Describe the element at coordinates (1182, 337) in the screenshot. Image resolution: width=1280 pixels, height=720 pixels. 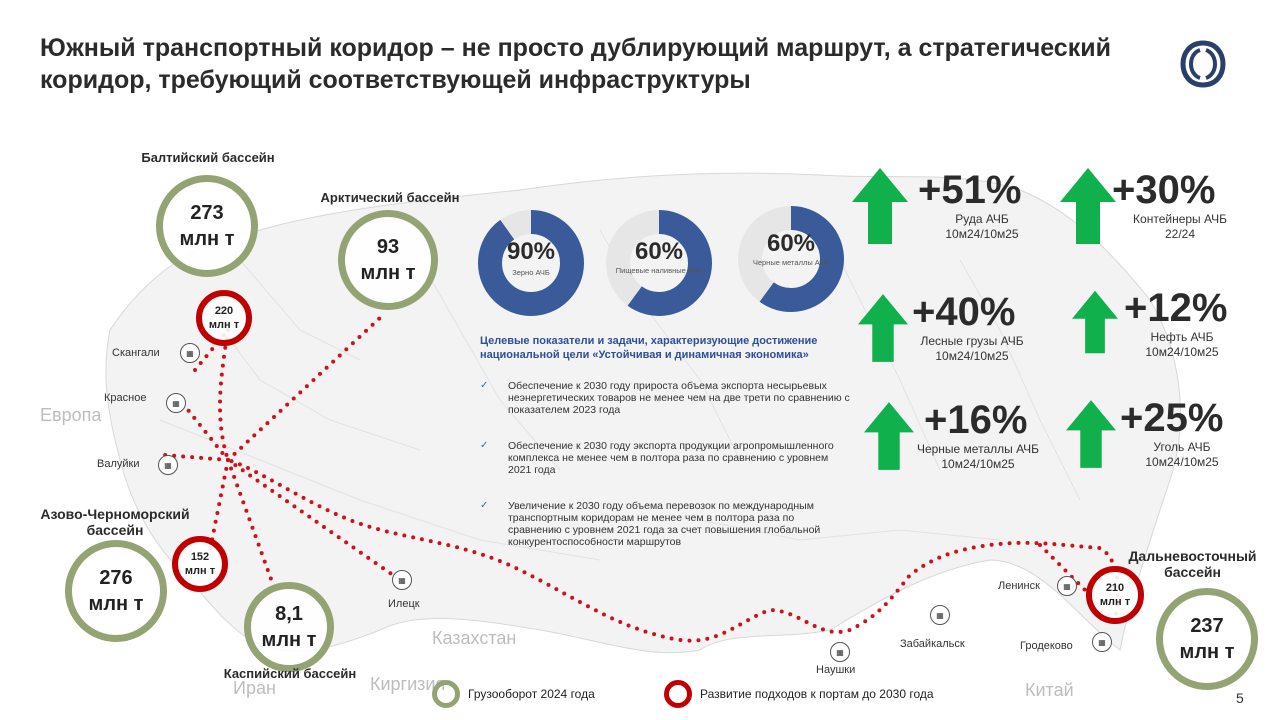
I see `kpi-label-cargo: Нефть АЧБ` at that location.